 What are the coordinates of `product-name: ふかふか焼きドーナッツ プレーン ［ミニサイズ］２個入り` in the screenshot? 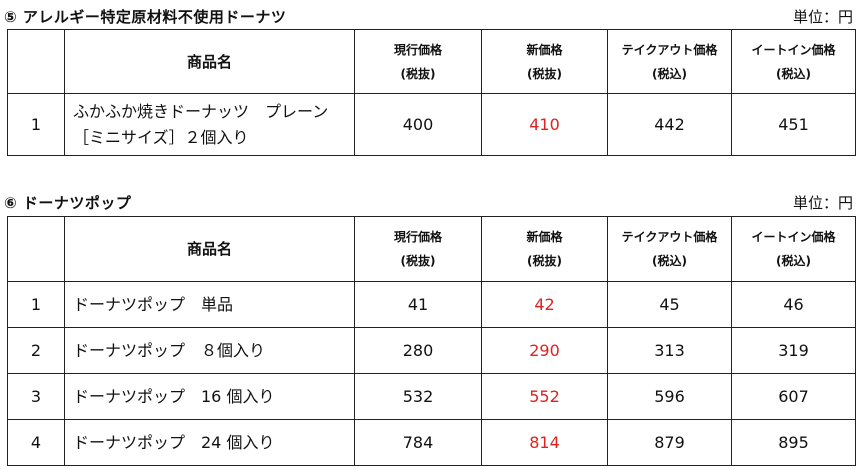 It's located at (209, 124).